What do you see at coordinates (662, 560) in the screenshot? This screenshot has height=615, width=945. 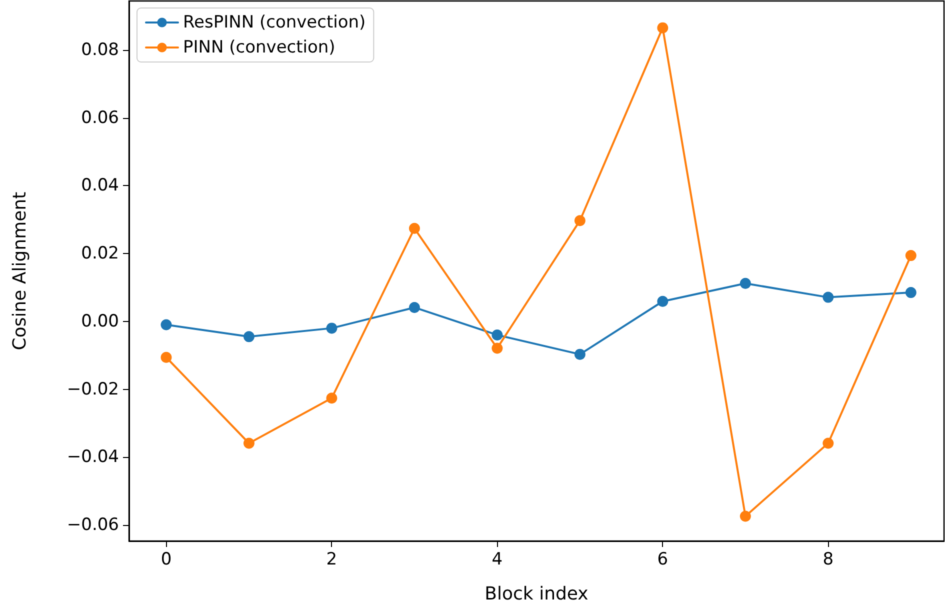 I see `x-tick-label: 6` at bounding box center [662, 560].